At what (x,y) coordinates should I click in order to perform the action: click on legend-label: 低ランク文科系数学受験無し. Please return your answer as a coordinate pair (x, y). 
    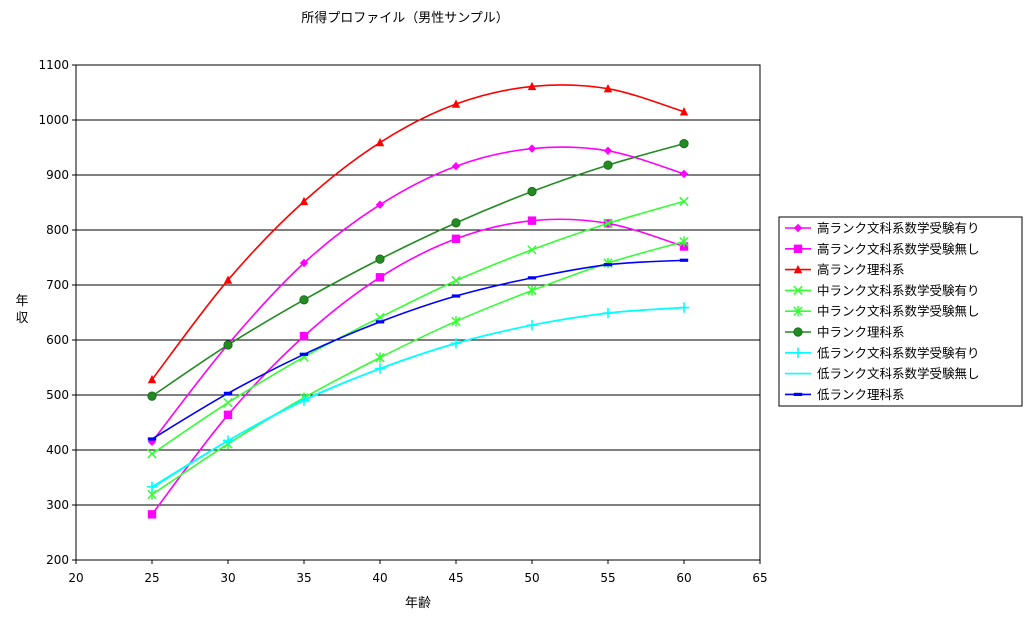
    Looking at the image, I should click on (898, 373).